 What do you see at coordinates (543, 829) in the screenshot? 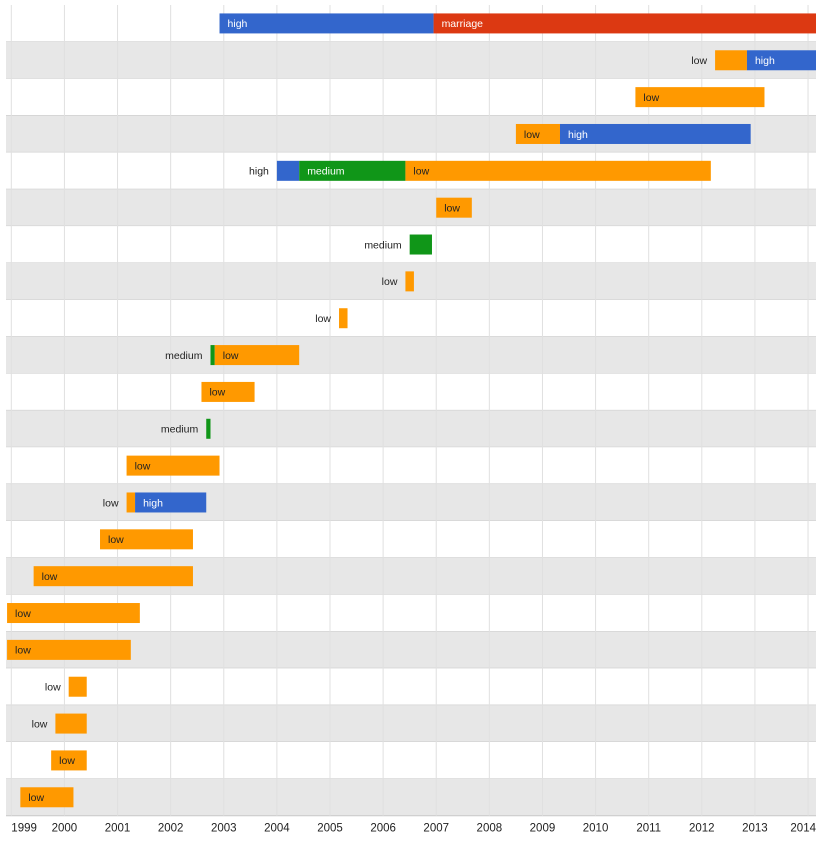
I see `x-tick-label: 2009` at bounding box center [543, 829].